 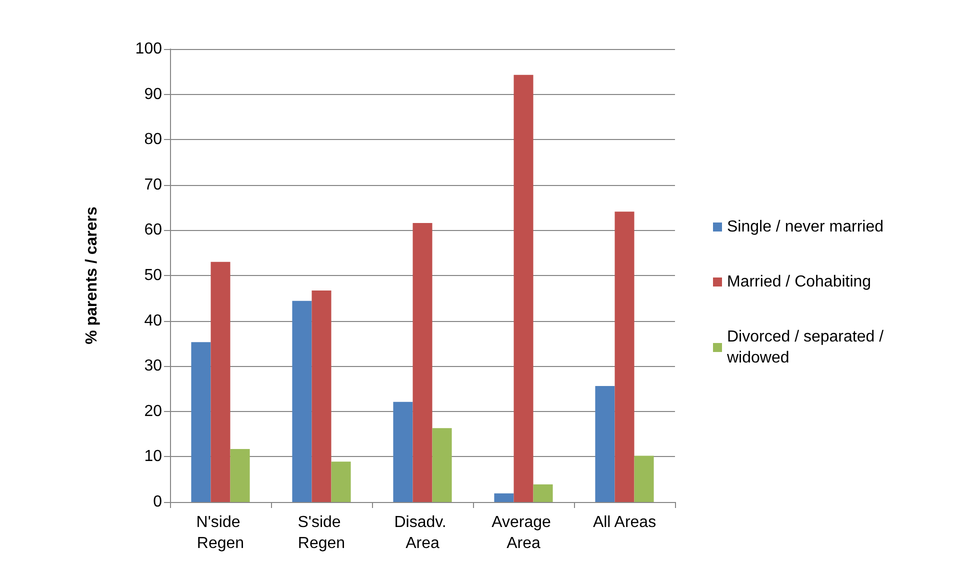 I want to click on y-tick-label: 50, so click(x=153, y=275).